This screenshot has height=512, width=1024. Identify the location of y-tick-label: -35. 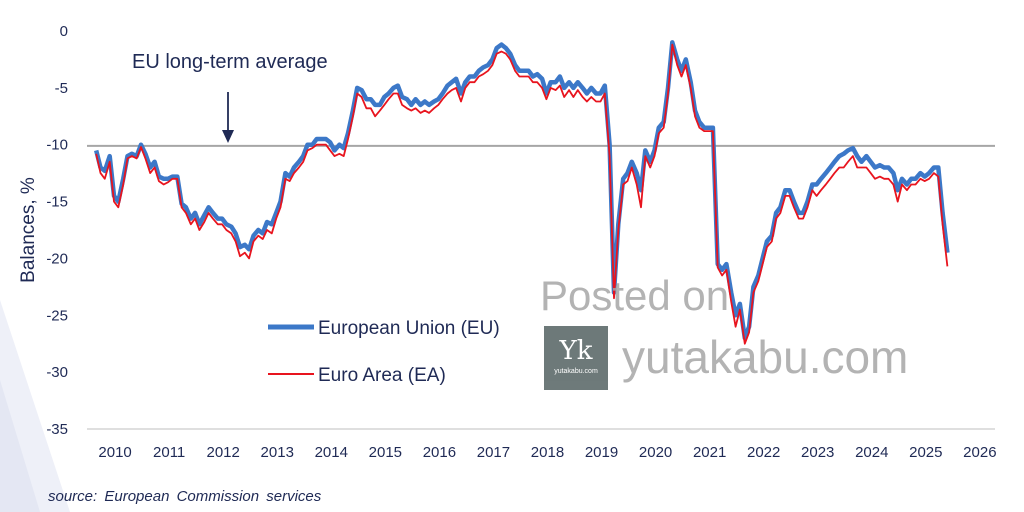
(57, 429).